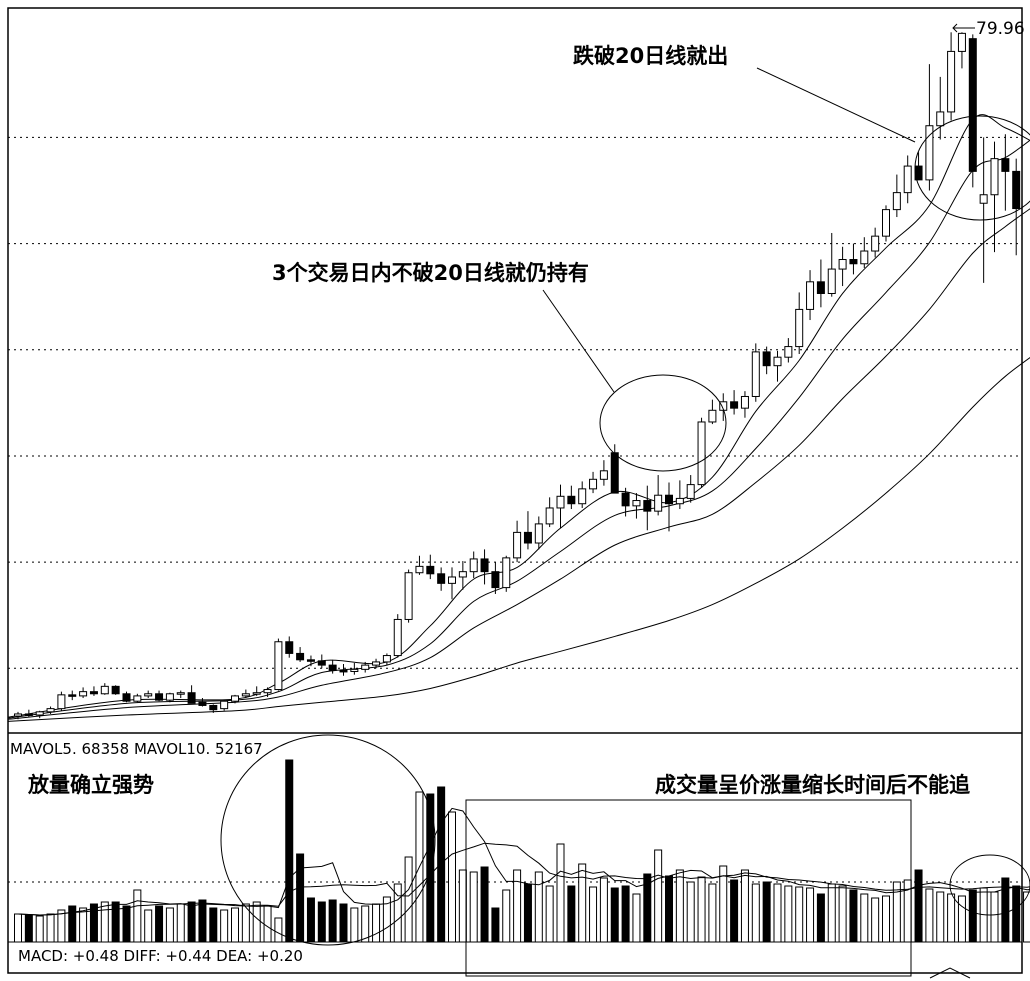 The height and width of the screenshot is (981, 1030). Describe the element at coordinates (578, 341) in the screenshot. I see `hold-pointer-line` at that location.